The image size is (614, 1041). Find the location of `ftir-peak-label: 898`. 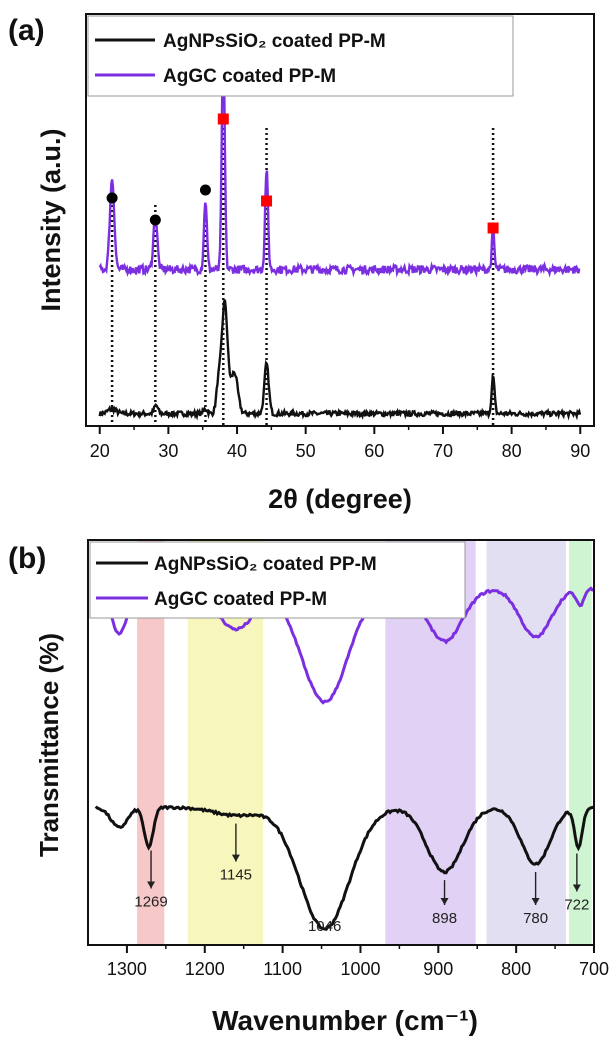

ftir-peak-label: 898 is located at coordinates (444, 918).